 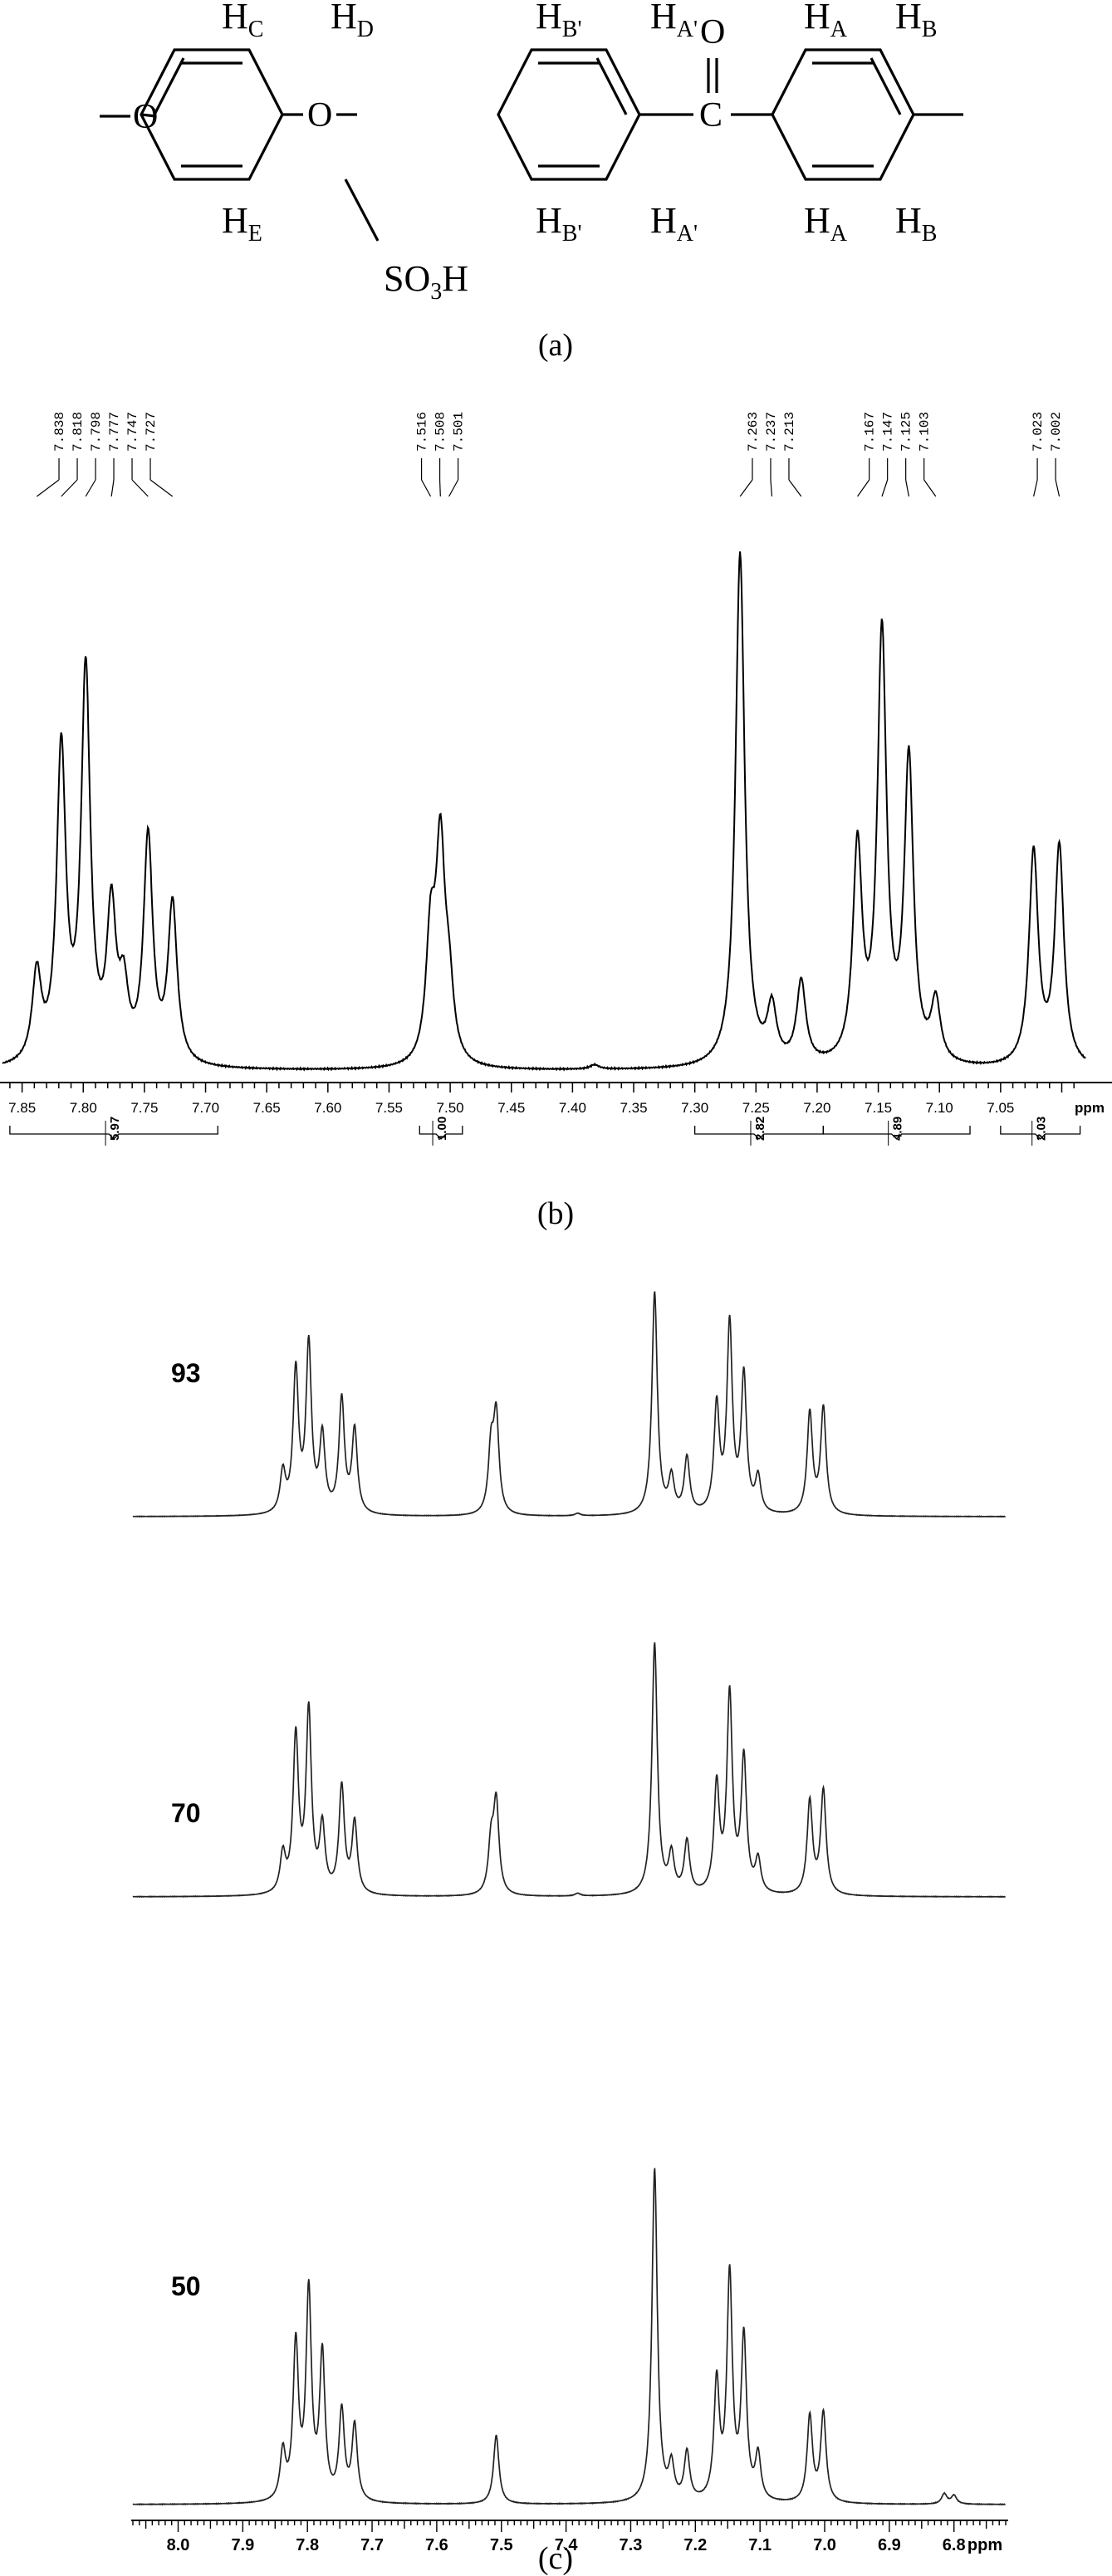 What do you see at coordinates (372, 2545) in the screenshot?
I see `x-tick-label: 7.7` at bounding box center [372, 2545].